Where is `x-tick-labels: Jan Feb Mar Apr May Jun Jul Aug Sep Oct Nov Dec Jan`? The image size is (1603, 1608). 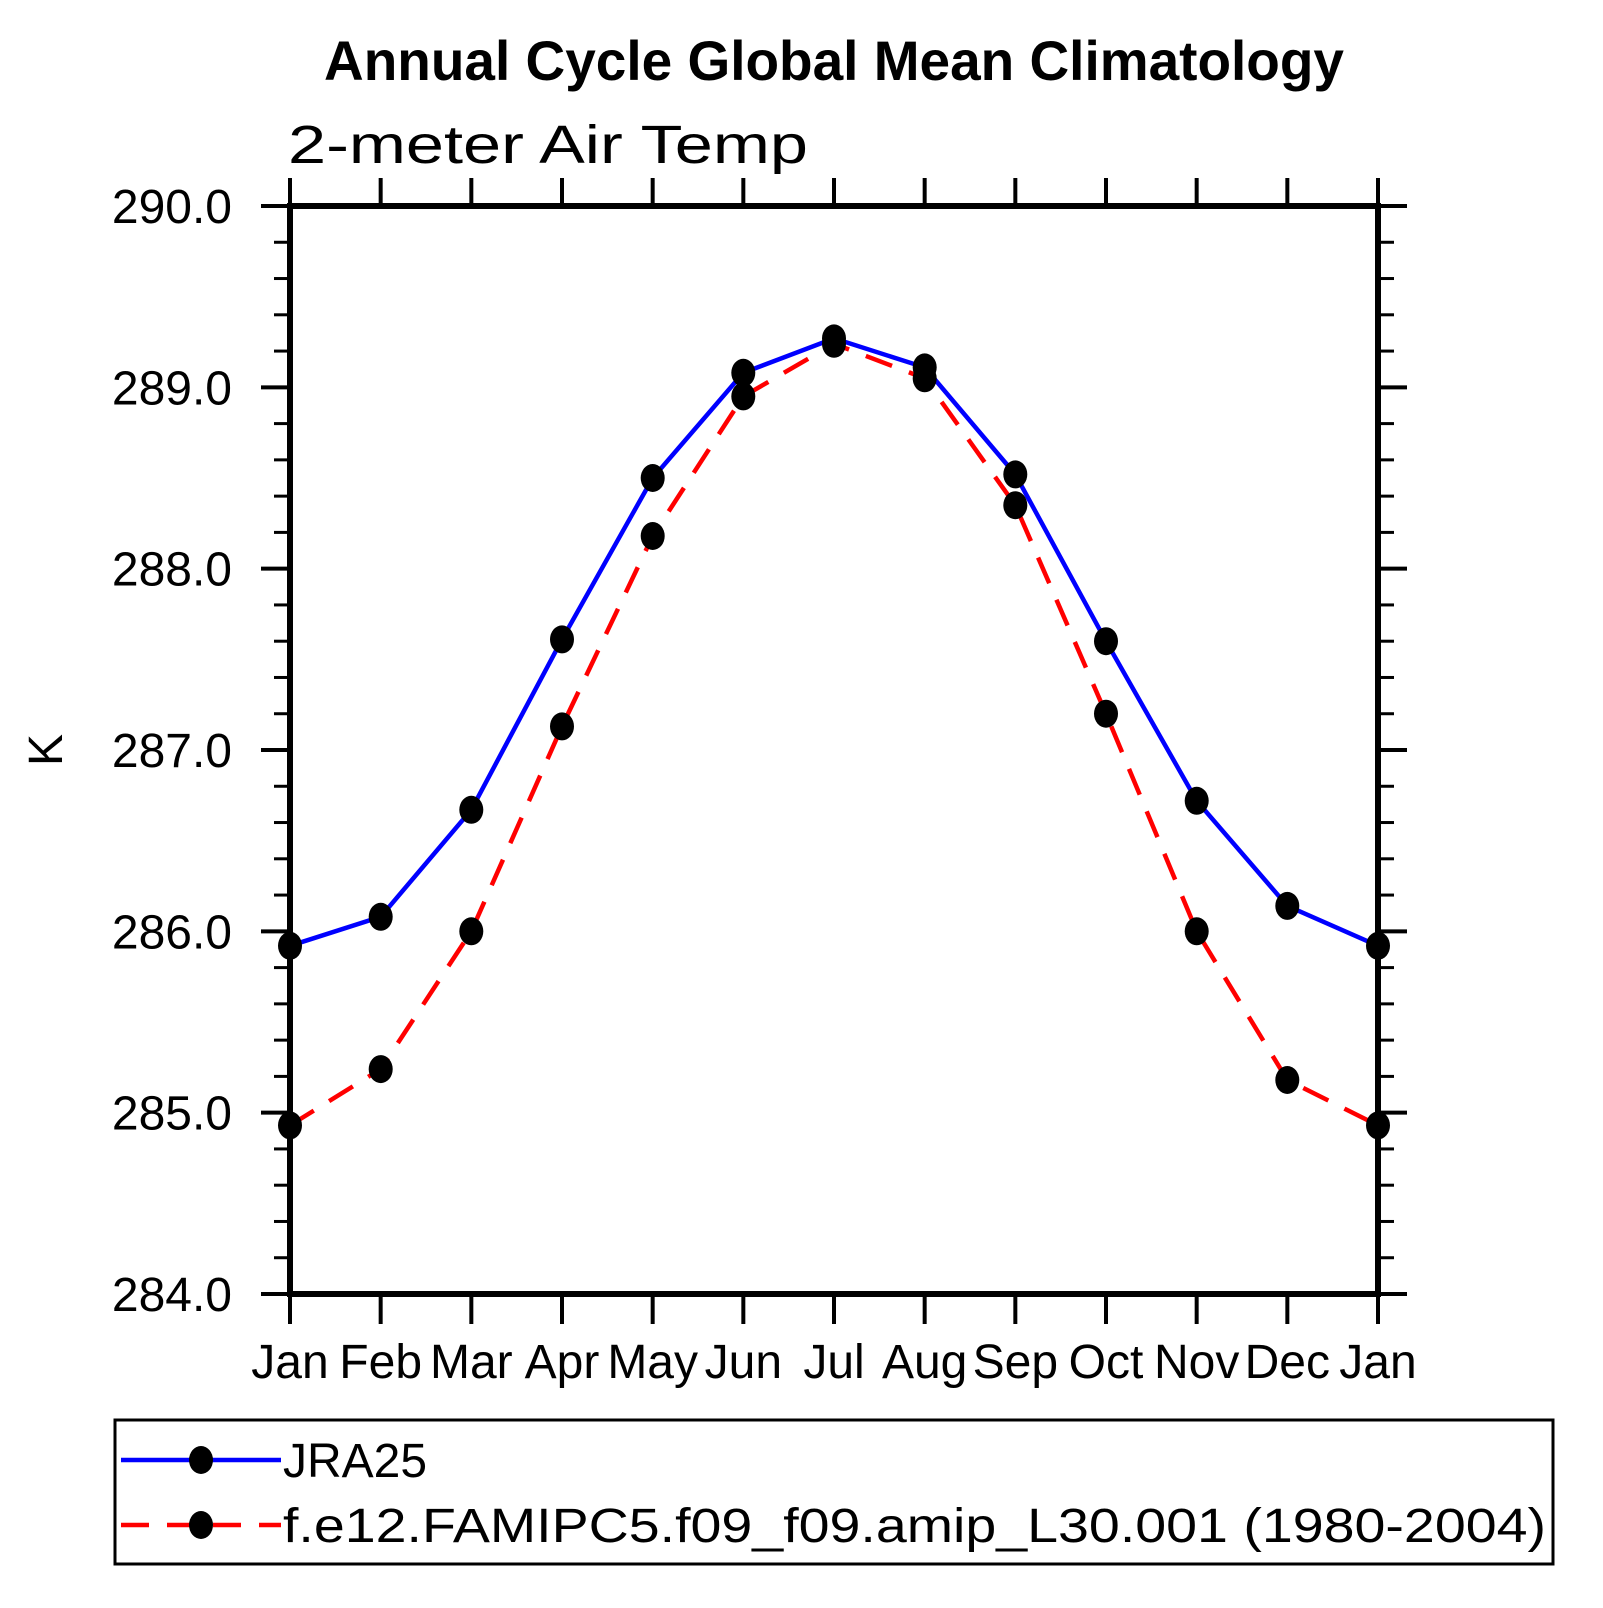 x-tick-labels: Jan Feb Mar Apr May Jun Jul Aug Sep Oct Nov Dec Jan is located at coordinates (833, 1362).